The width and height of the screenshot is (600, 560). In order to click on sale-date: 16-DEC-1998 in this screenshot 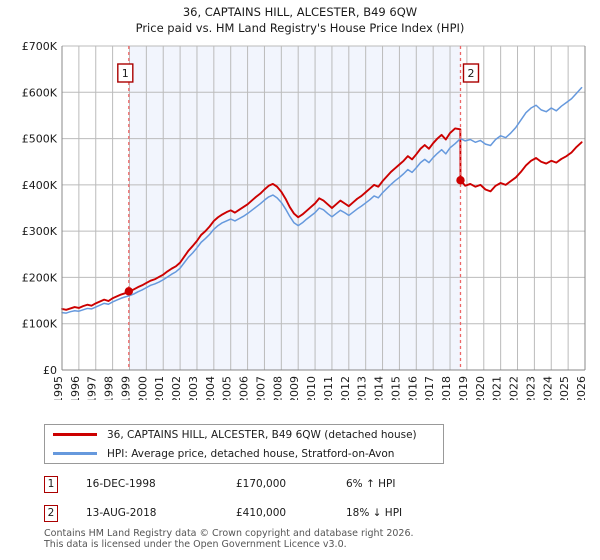, I will do `click(121, 484)`.